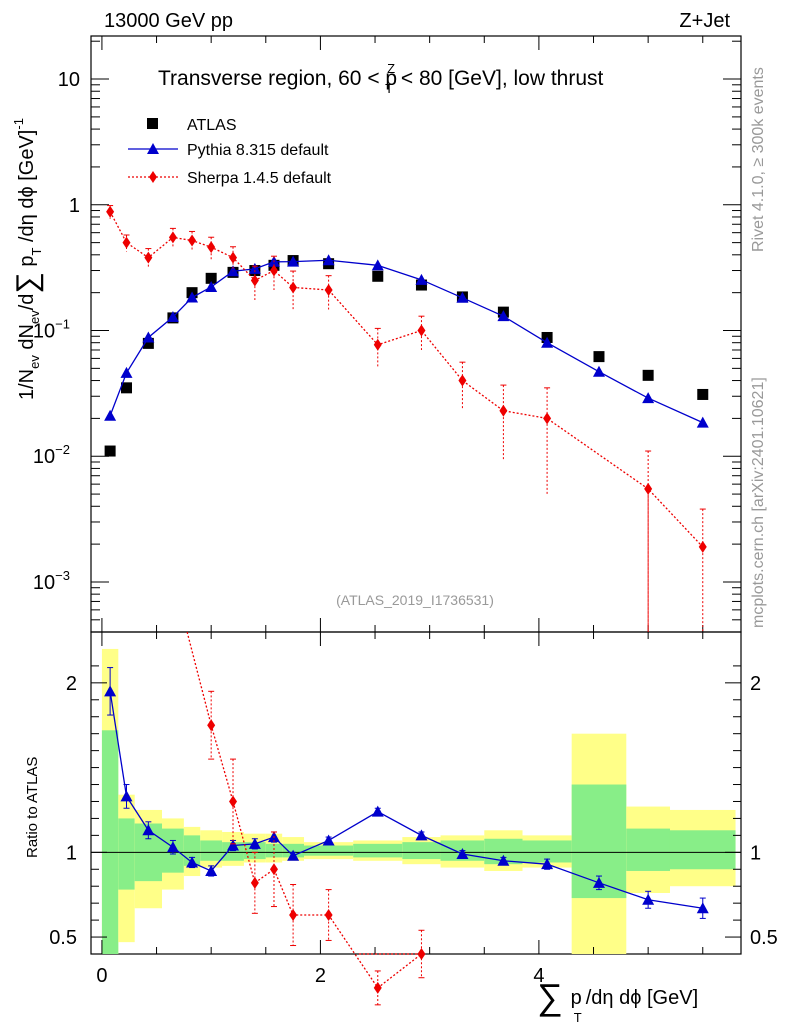  Describe the element at coordinates (259, 178) in the screenshot. I see `legend-label-sherpa: Sherpa 1.4.5 default` at that location.